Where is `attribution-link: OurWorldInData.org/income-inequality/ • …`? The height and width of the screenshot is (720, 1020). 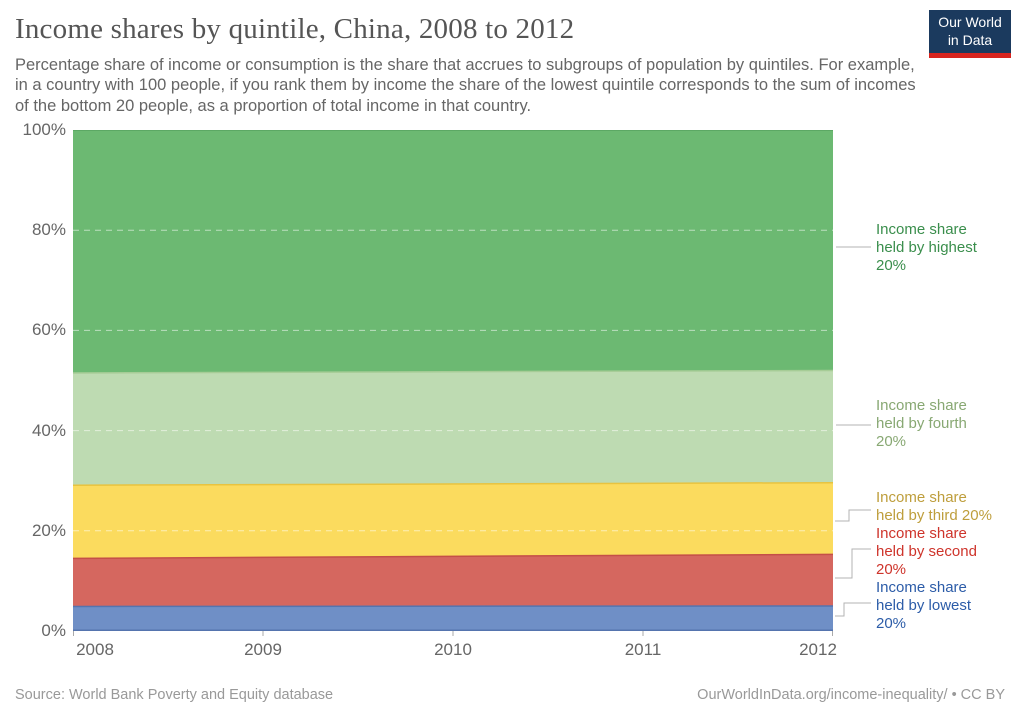
attribution-link: OurWorldInData.org/income-inequality/ • … is located at coordinates (851, 695).